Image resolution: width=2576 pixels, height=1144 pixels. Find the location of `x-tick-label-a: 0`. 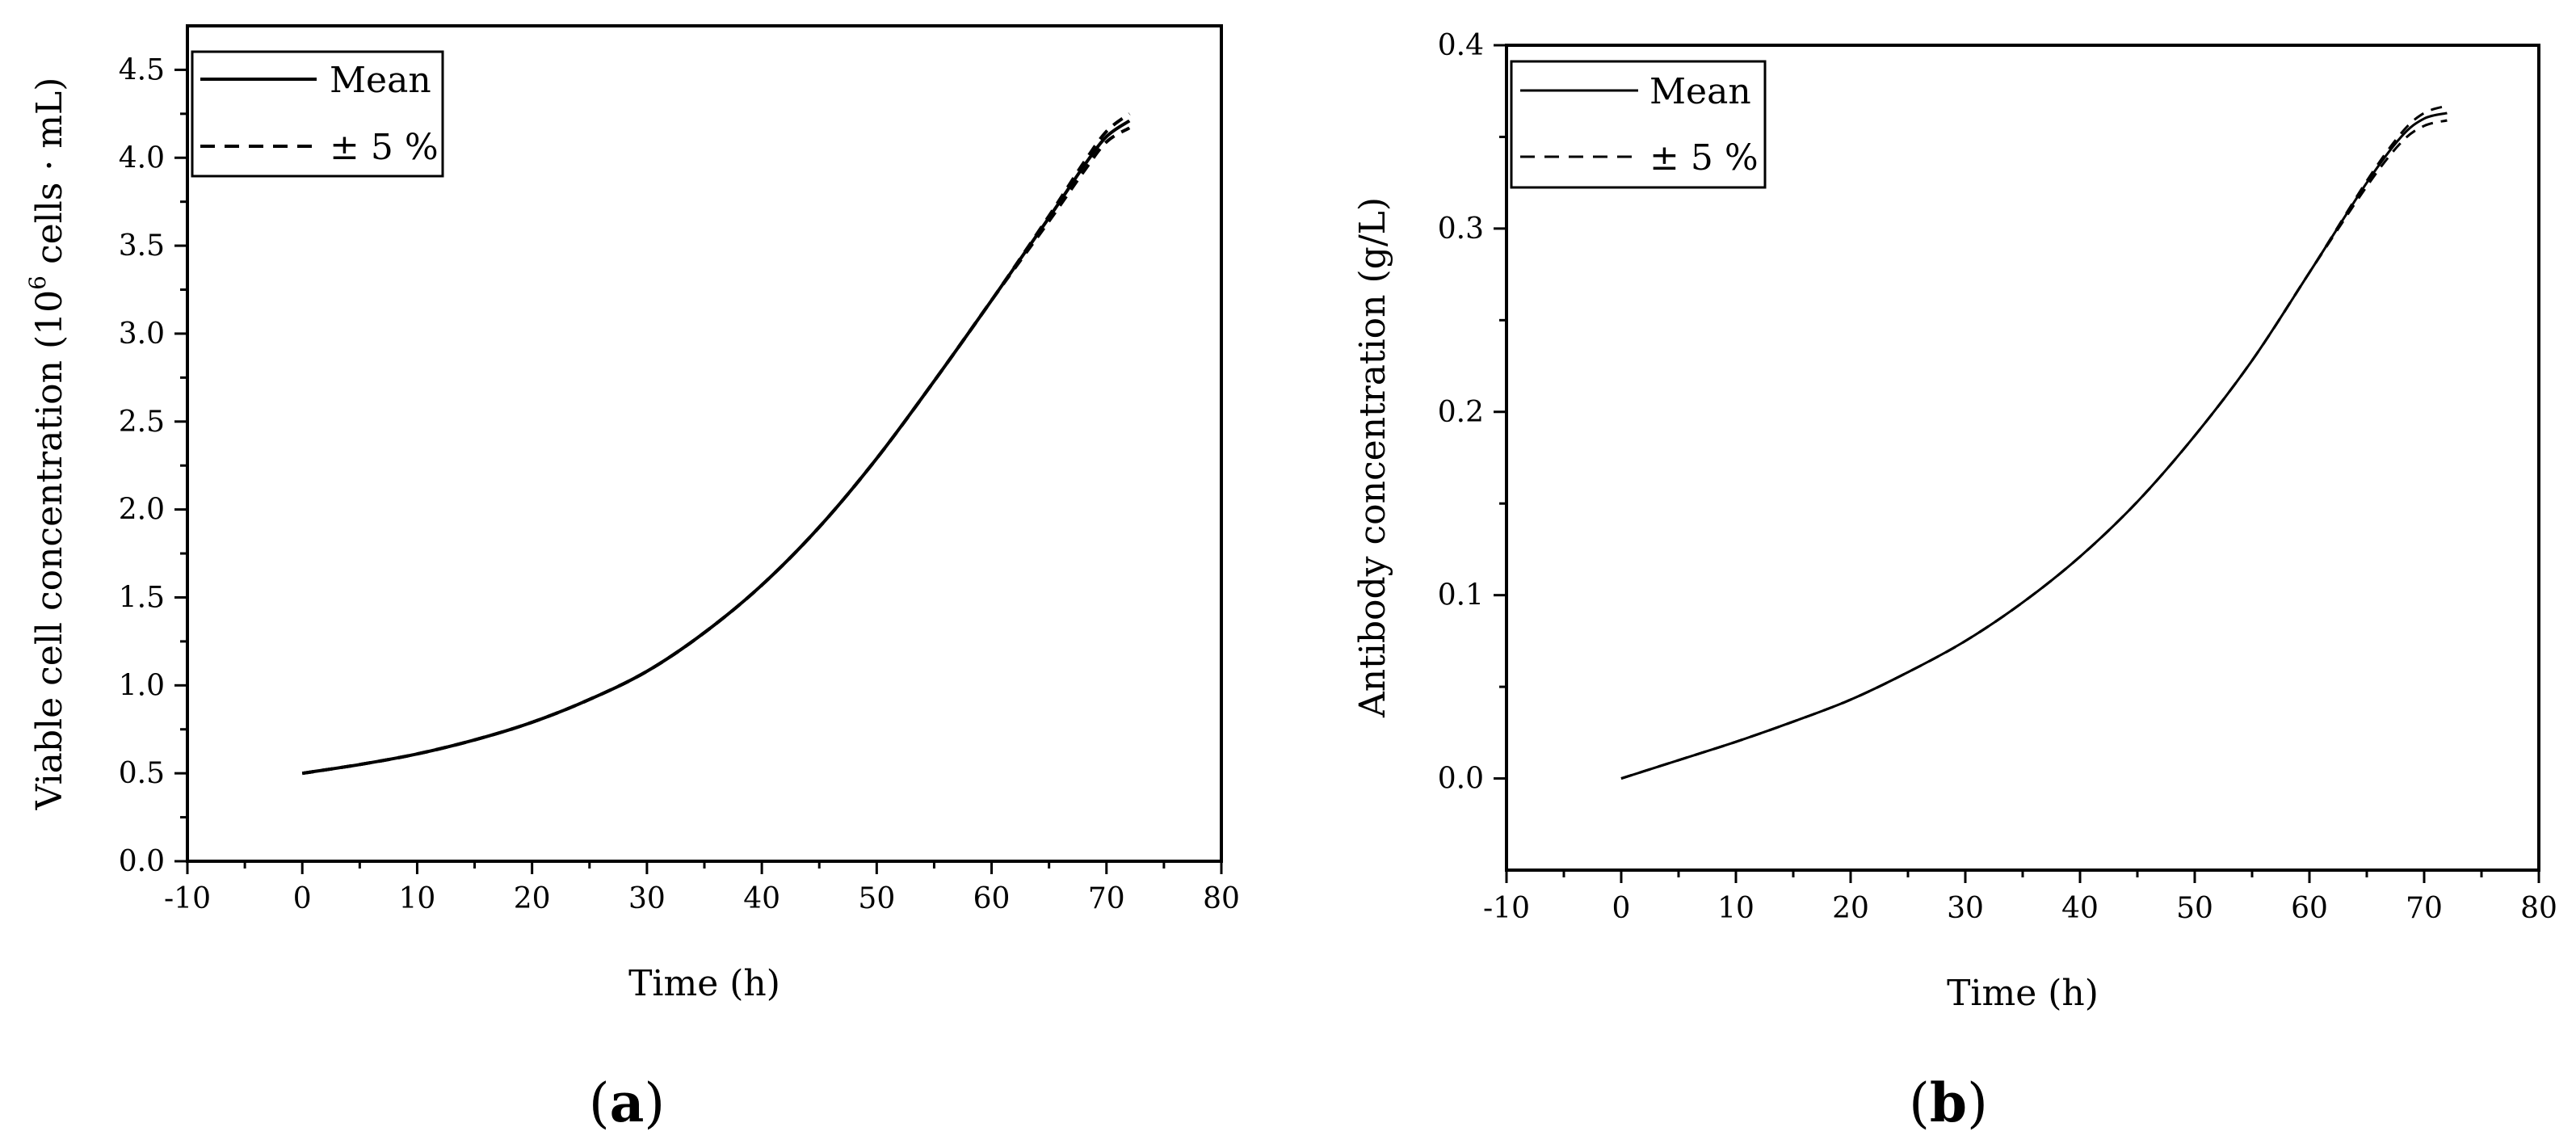

x-tick-label-a: 0 is located at coordinates (302, 898).